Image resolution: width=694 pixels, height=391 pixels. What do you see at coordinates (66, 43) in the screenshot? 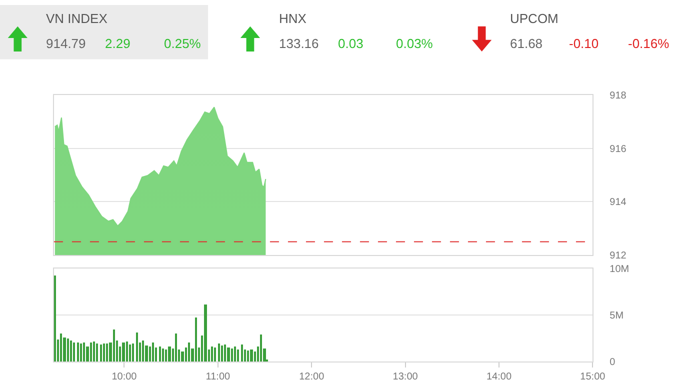
I see `text: 914.79` at bounding box center [66, 43].